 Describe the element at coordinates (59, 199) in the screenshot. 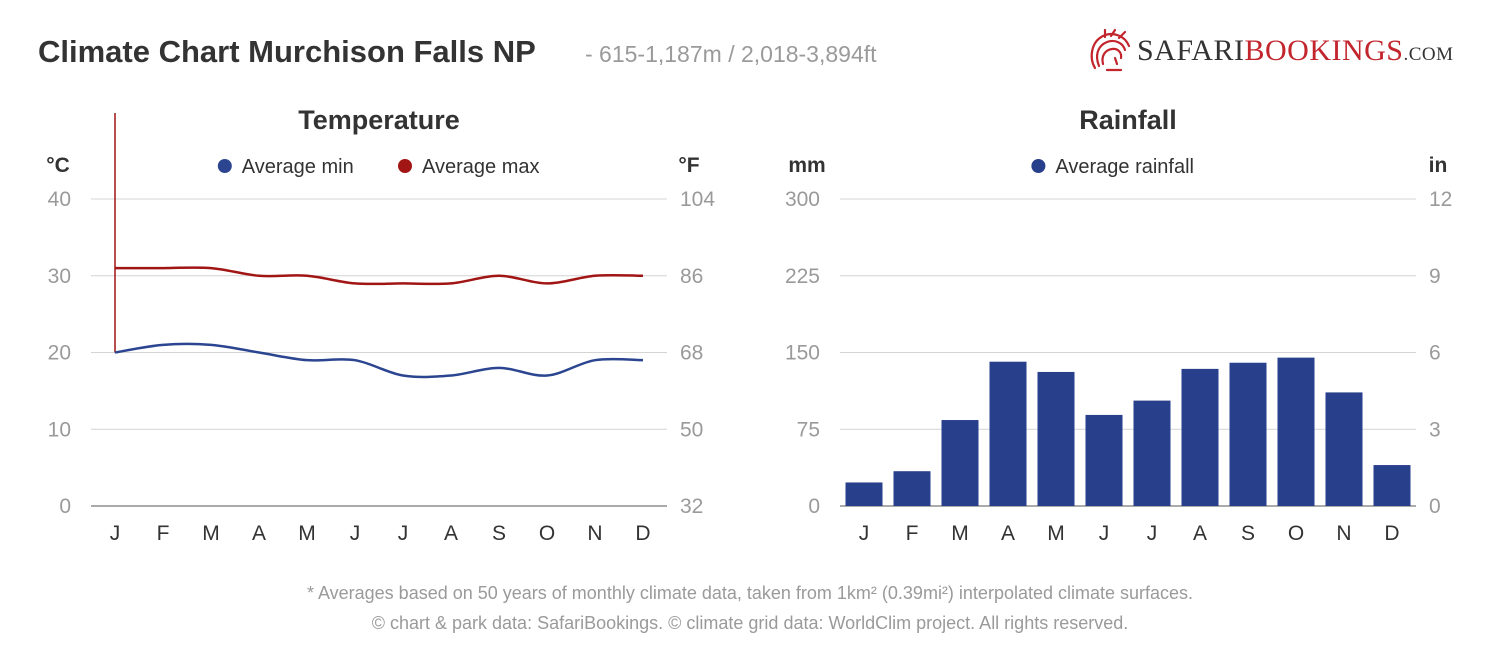

I see `y-left-tick-label: 40` at that location.